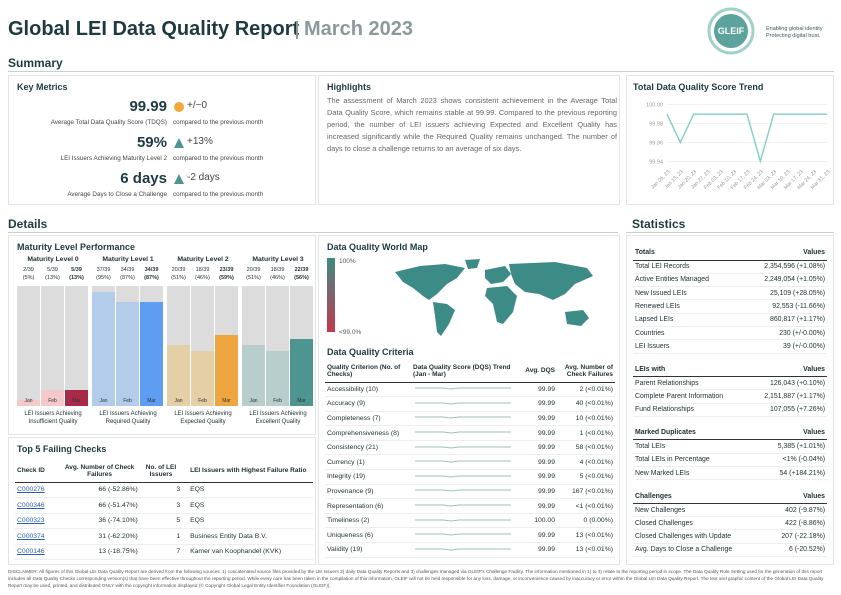  Describe the element at coordinates (118, 536) in the screenshot. I see `cell-text: 31 (-62.20%)` at that location.